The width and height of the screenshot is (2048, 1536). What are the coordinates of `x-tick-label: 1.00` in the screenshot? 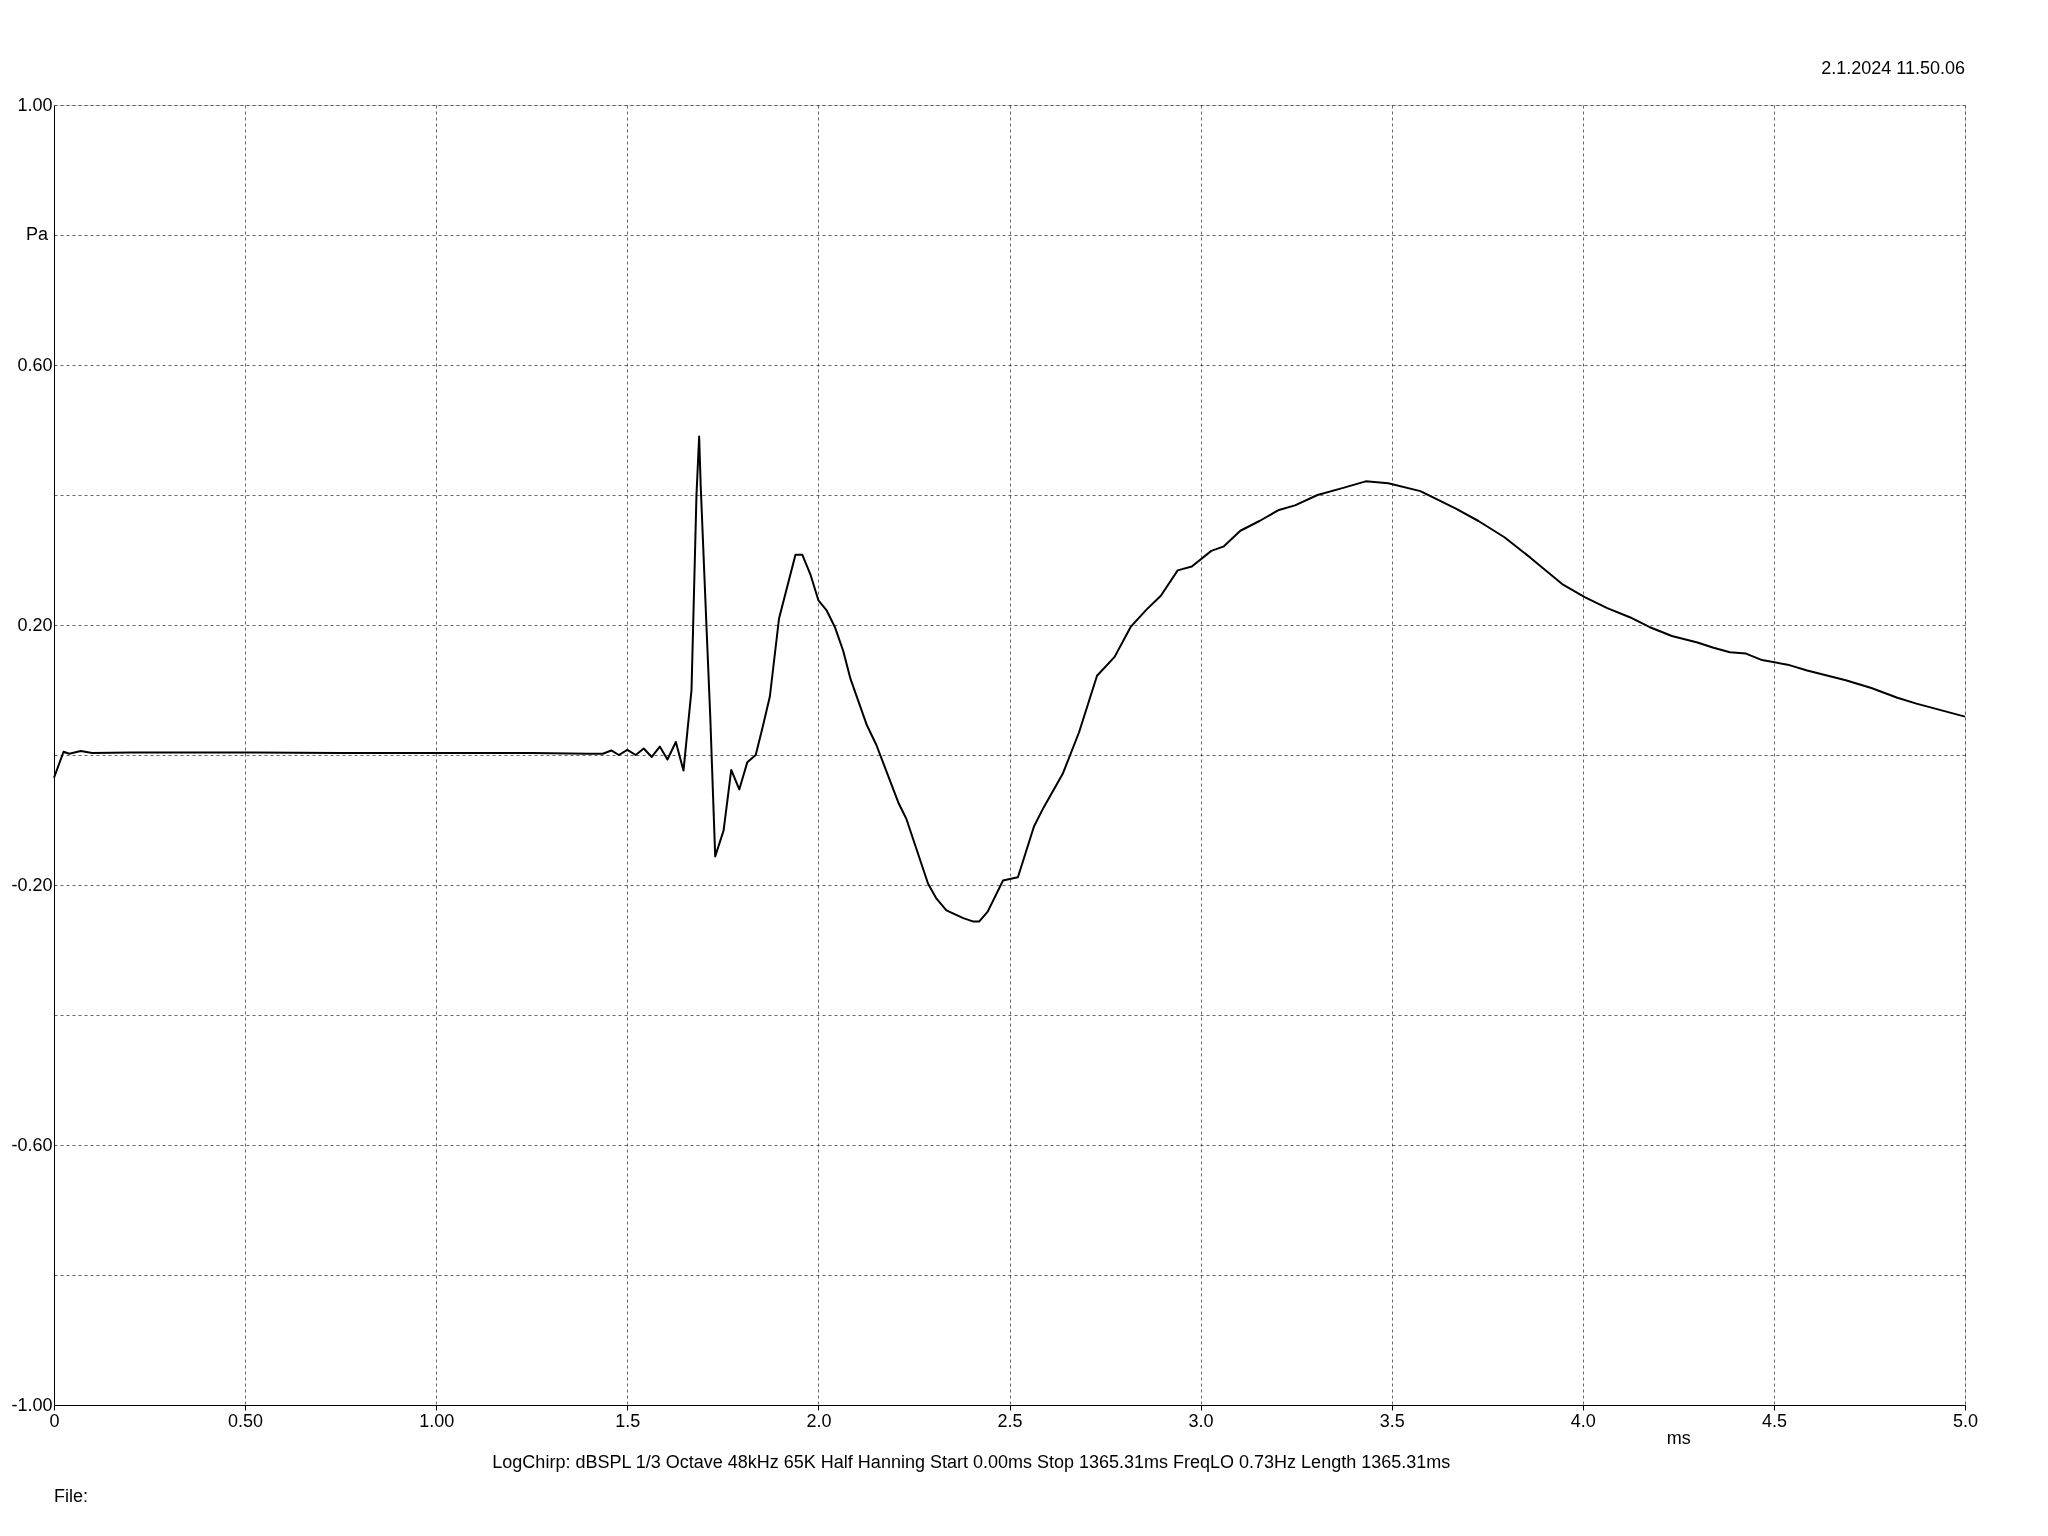 It's located at (437, 1420).